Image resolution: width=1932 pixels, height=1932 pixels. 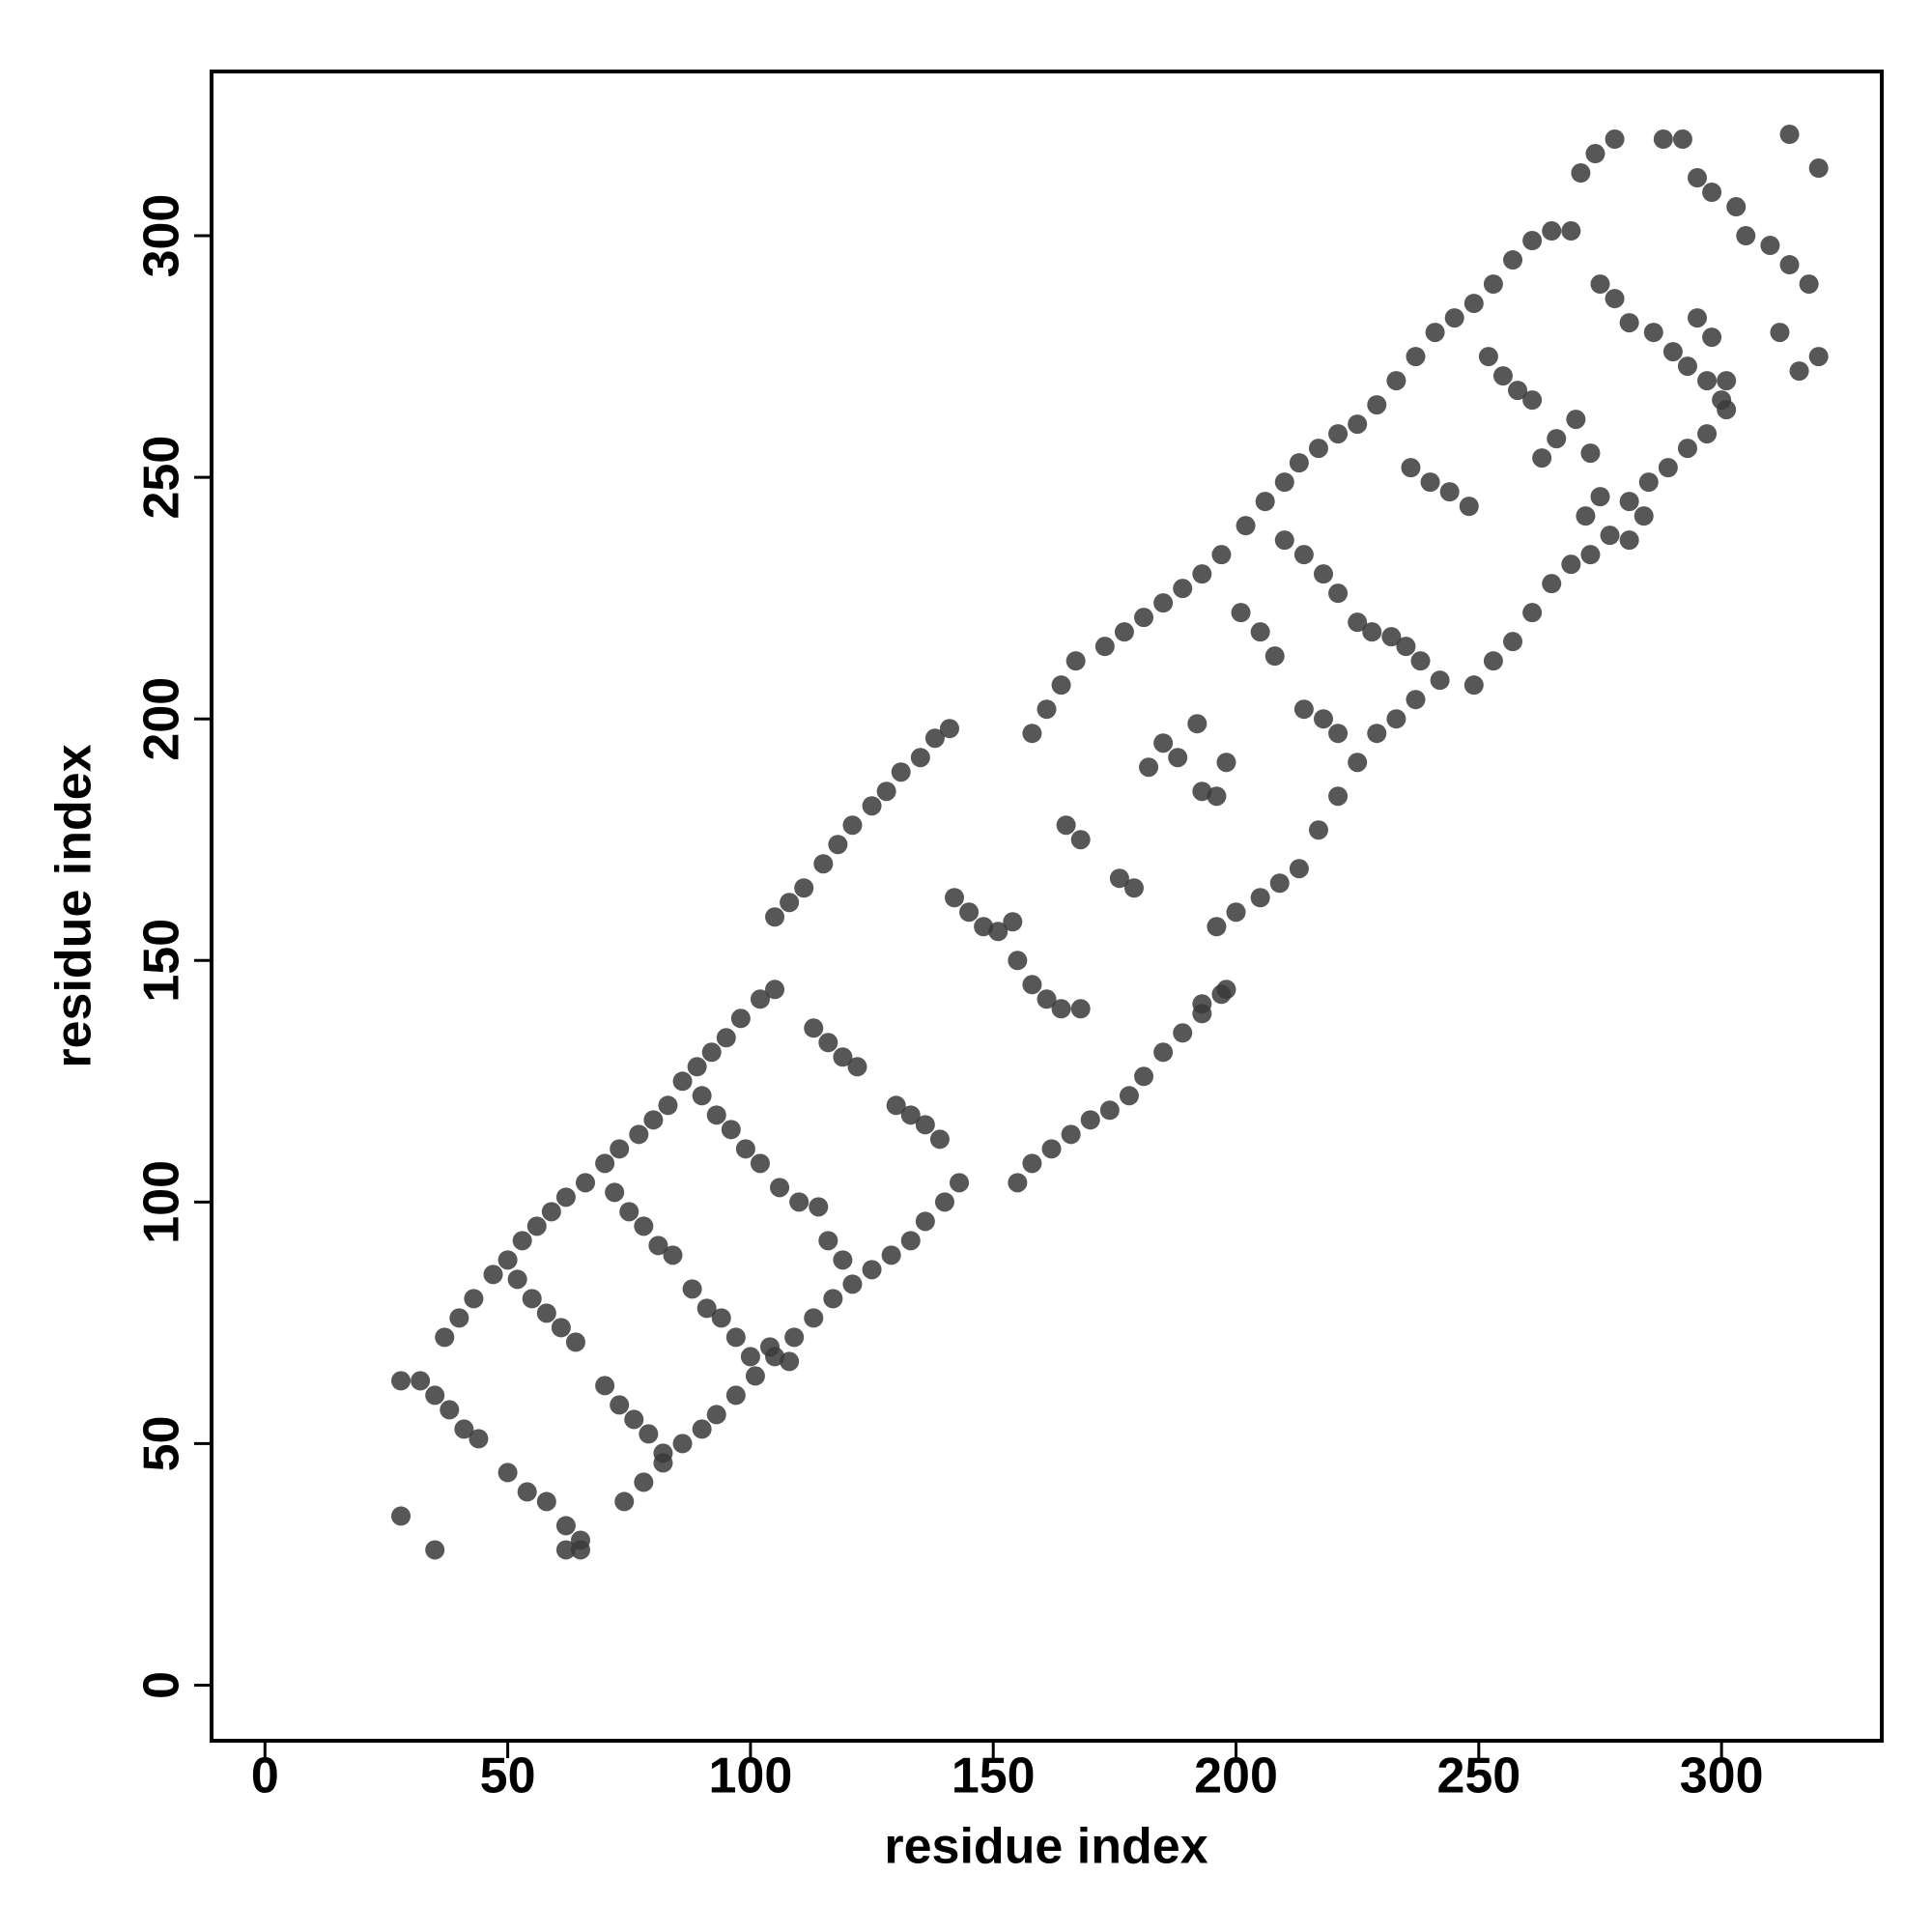 What do you see at coordinates (1046, 1847) in the screenshot?
I see `x-axis-label: residue index` at bounding box center [1046, 1847].